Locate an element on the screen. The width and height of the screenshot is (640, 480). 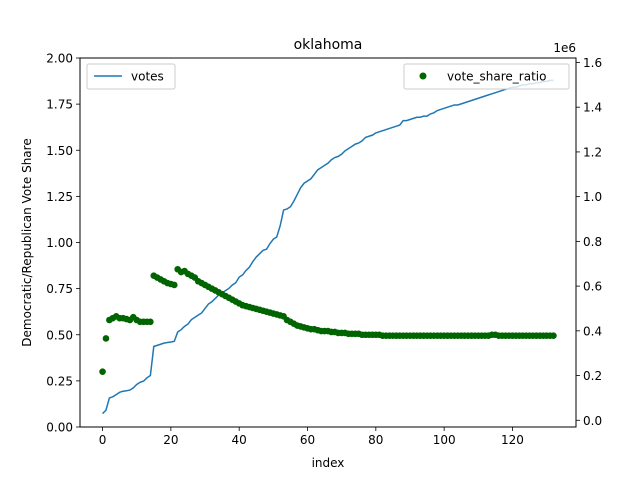
x-tick-label: 100 is located at coordinates (444, 440).